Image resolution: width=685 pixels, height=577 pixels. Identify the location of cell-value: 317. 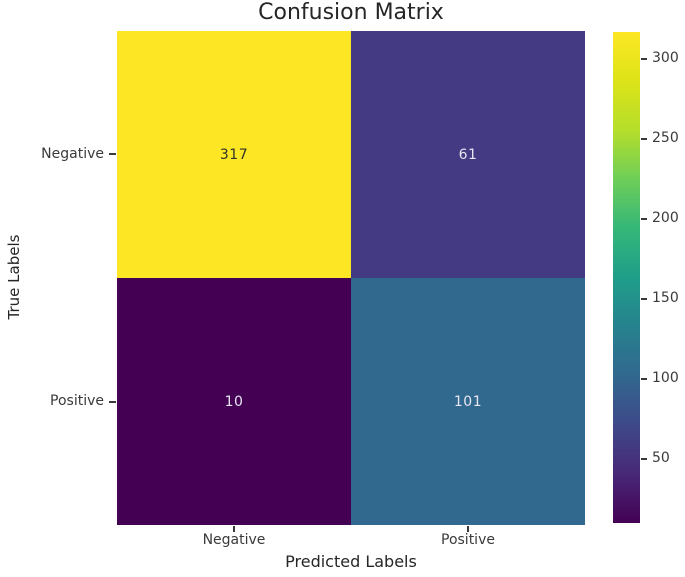
(234, 154).